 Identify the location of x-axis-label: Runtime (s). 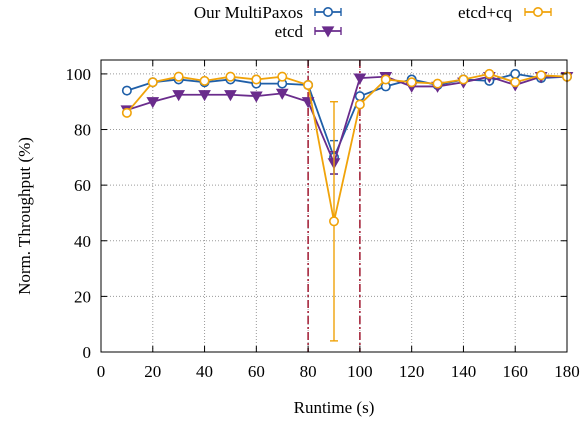
(334, 407).